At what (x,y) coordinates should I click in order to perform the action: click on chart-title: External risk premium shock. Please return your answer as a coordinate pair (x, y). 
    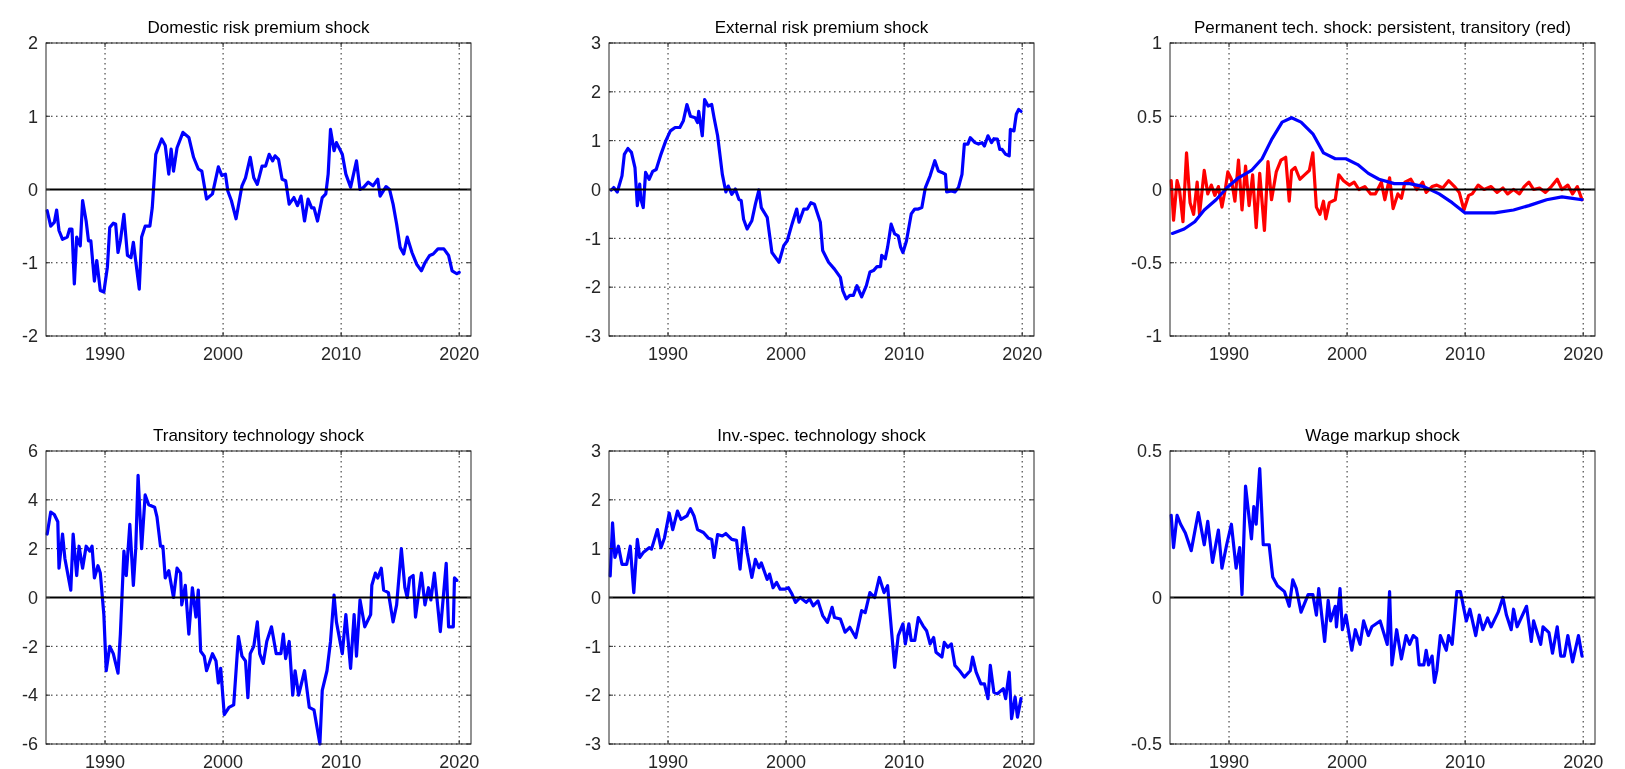
    Looking at the image, I should click on (821, 27).